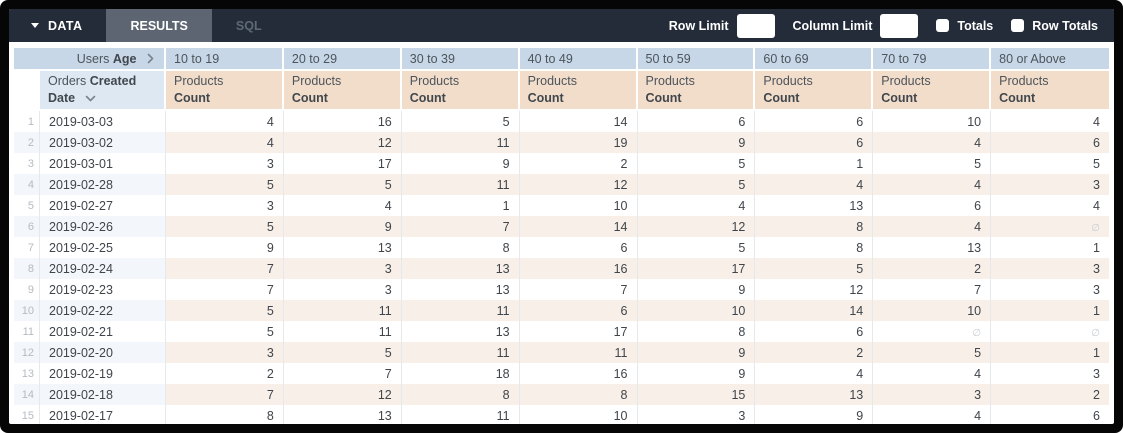 Image resolution: width=1123 pixels, height=433 pixels. I want to click on age-bucket-header: 10 to 19, so click(225, 59).